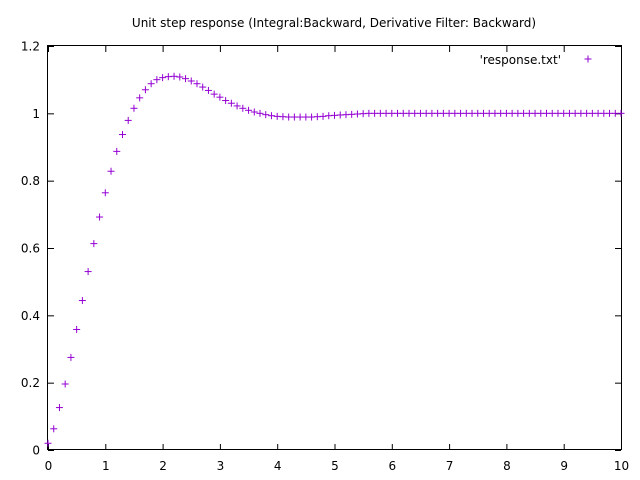 The height and width of the screenshot is (480, 640). I want to click on x-tick-label: 7, so click(450, 466).